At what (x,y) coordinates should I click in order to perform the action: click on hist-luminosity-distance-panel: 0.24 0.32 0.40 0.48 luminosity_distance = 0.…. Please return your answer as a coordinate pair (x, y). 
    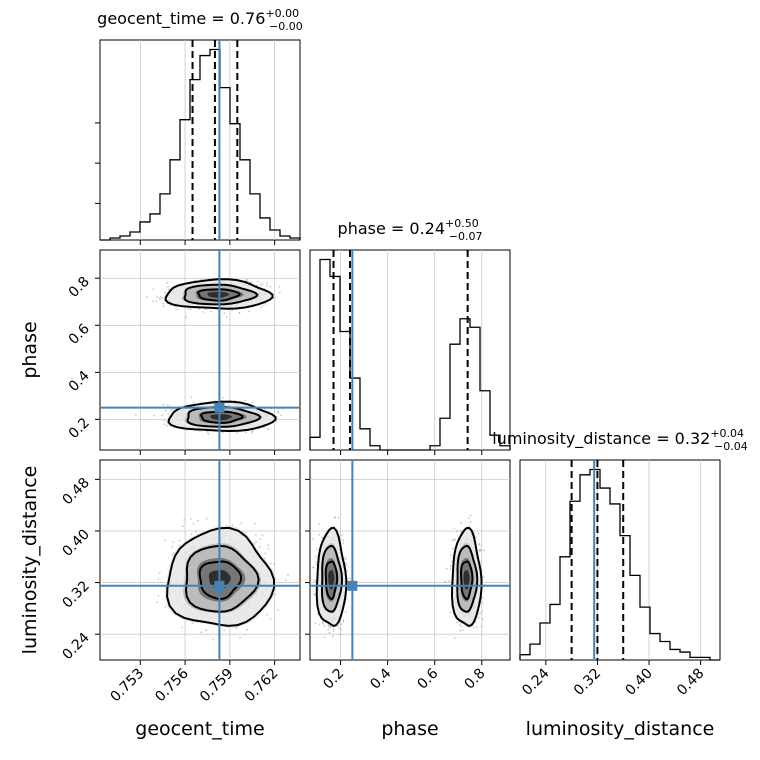
    Looking at the image, I should click on (620, 563).